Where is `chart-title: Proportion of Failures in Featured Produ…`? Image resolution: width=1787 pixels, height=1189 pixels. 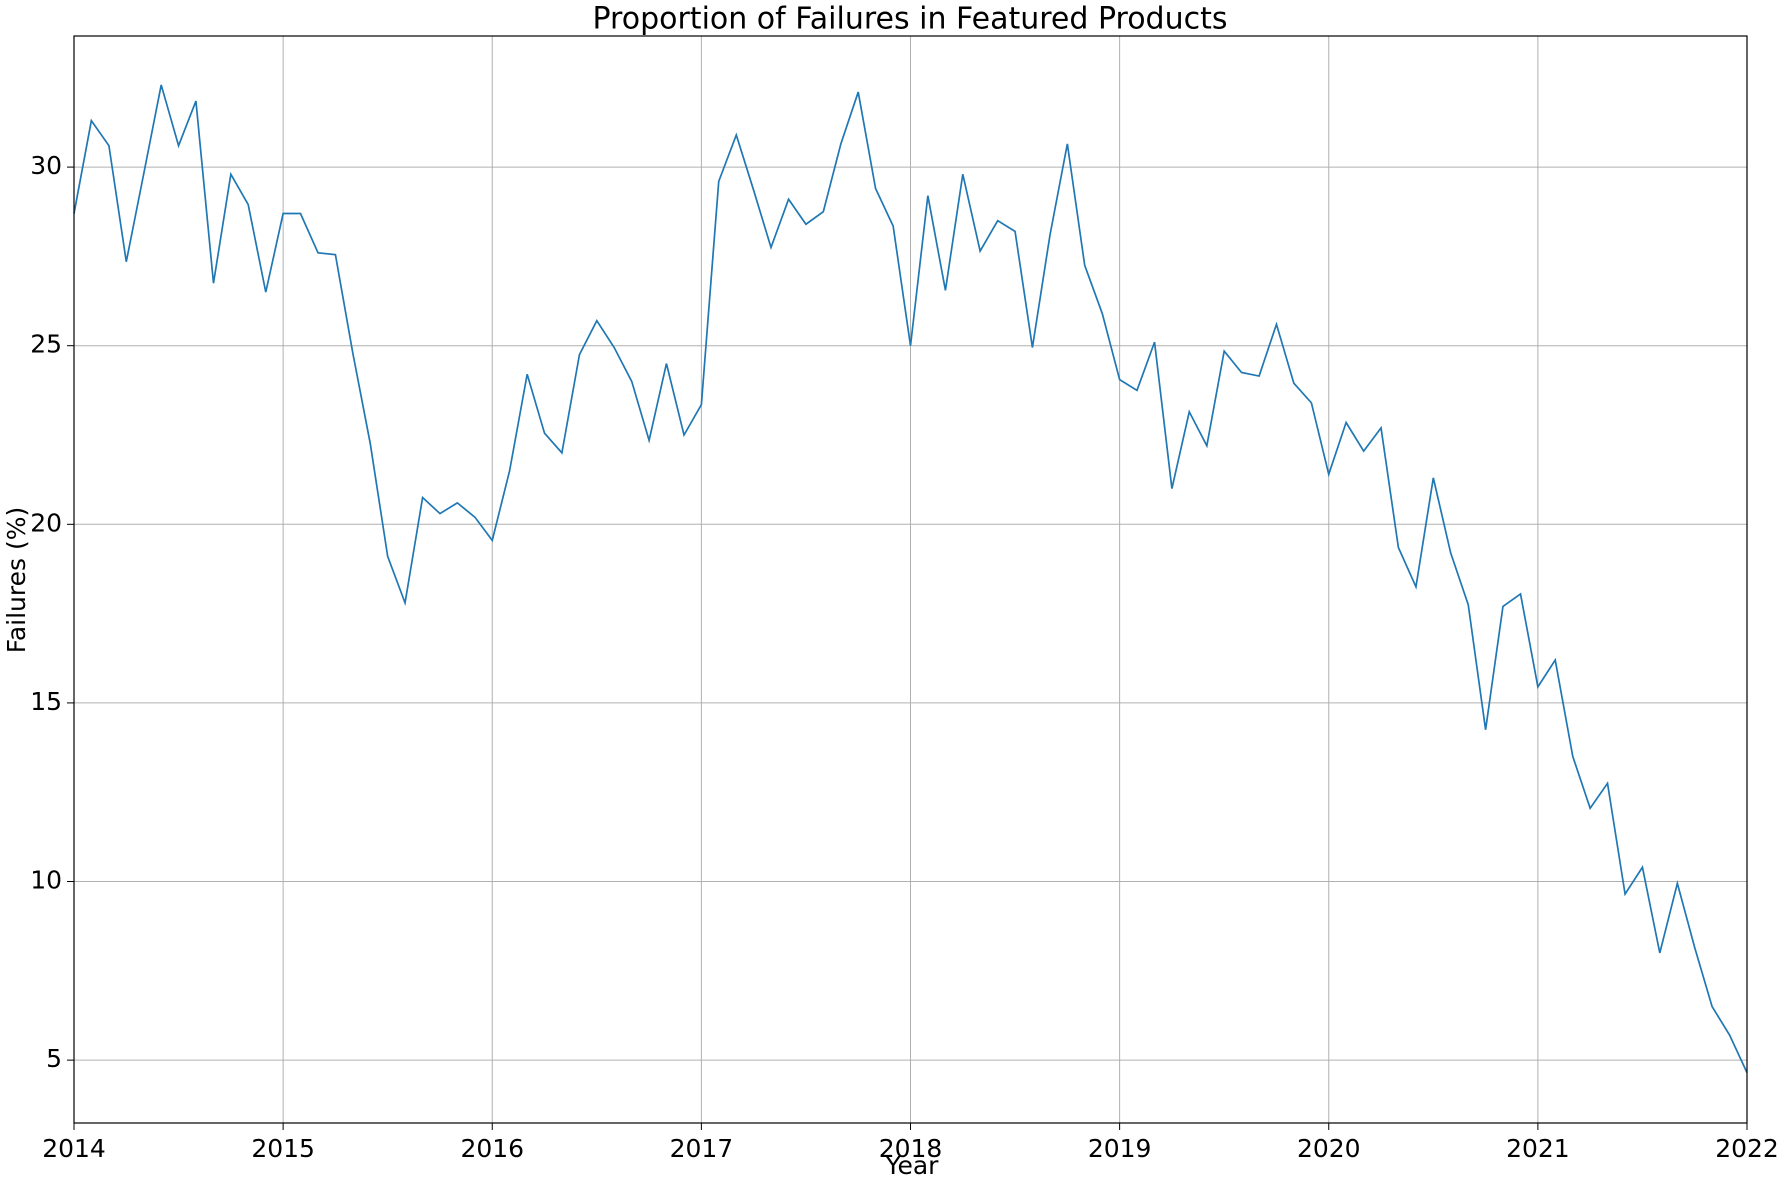
chart-title: Proportion of Failures in Featured Produ… is located at coordinates (909, 19).